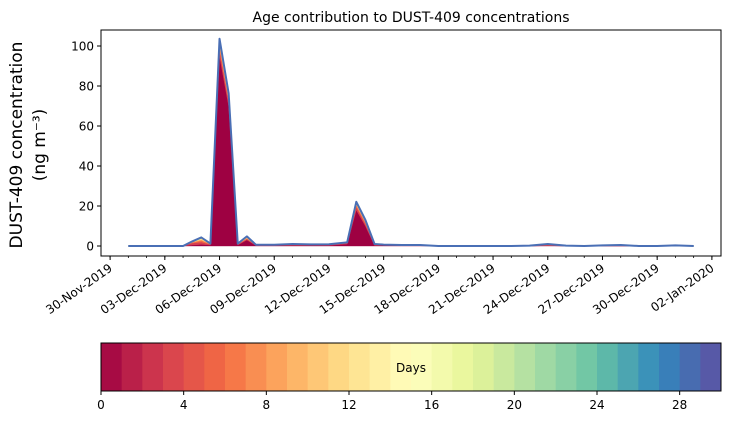 The height and width of the screenshot is (425, 730). I want to click on y-axis-label-line2: (ng m⁻³), so click(40, 145).